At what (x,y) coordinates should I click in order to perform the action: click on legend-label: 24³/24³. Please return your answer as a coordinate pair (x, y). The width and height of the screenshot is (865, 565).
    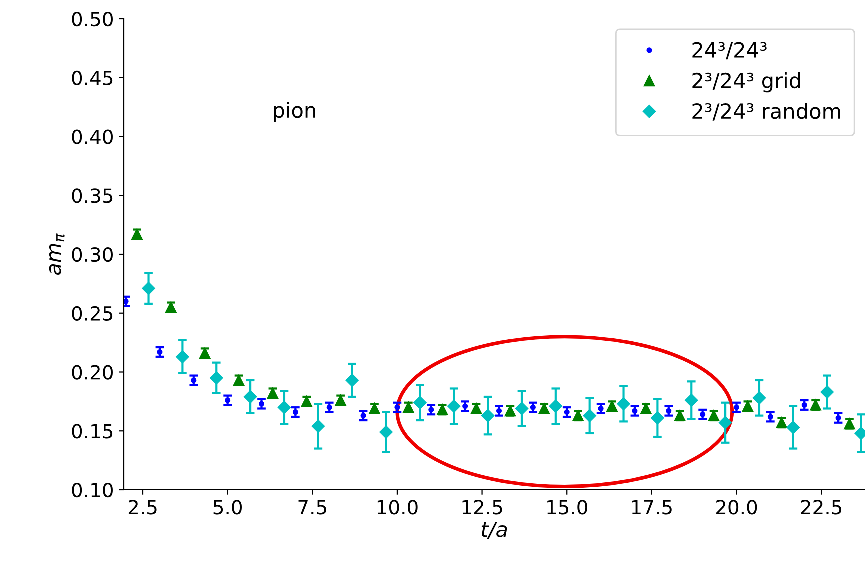
    Looking at the image, I should click on (729, 51).